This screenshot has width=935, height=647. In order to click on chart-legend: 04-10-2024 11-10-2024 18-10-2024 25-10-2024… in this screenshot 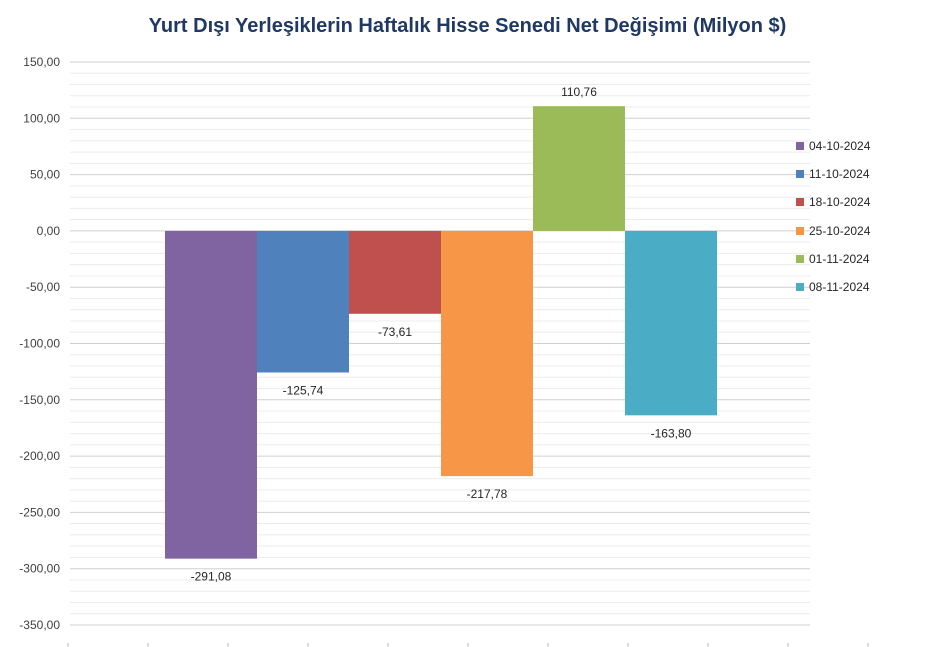, I will do `click(833, 216)`.